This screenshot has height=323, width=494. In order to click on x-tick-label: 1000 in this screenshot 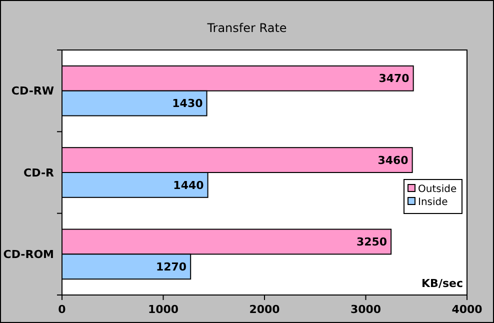, I will do `click(163, 309)`.